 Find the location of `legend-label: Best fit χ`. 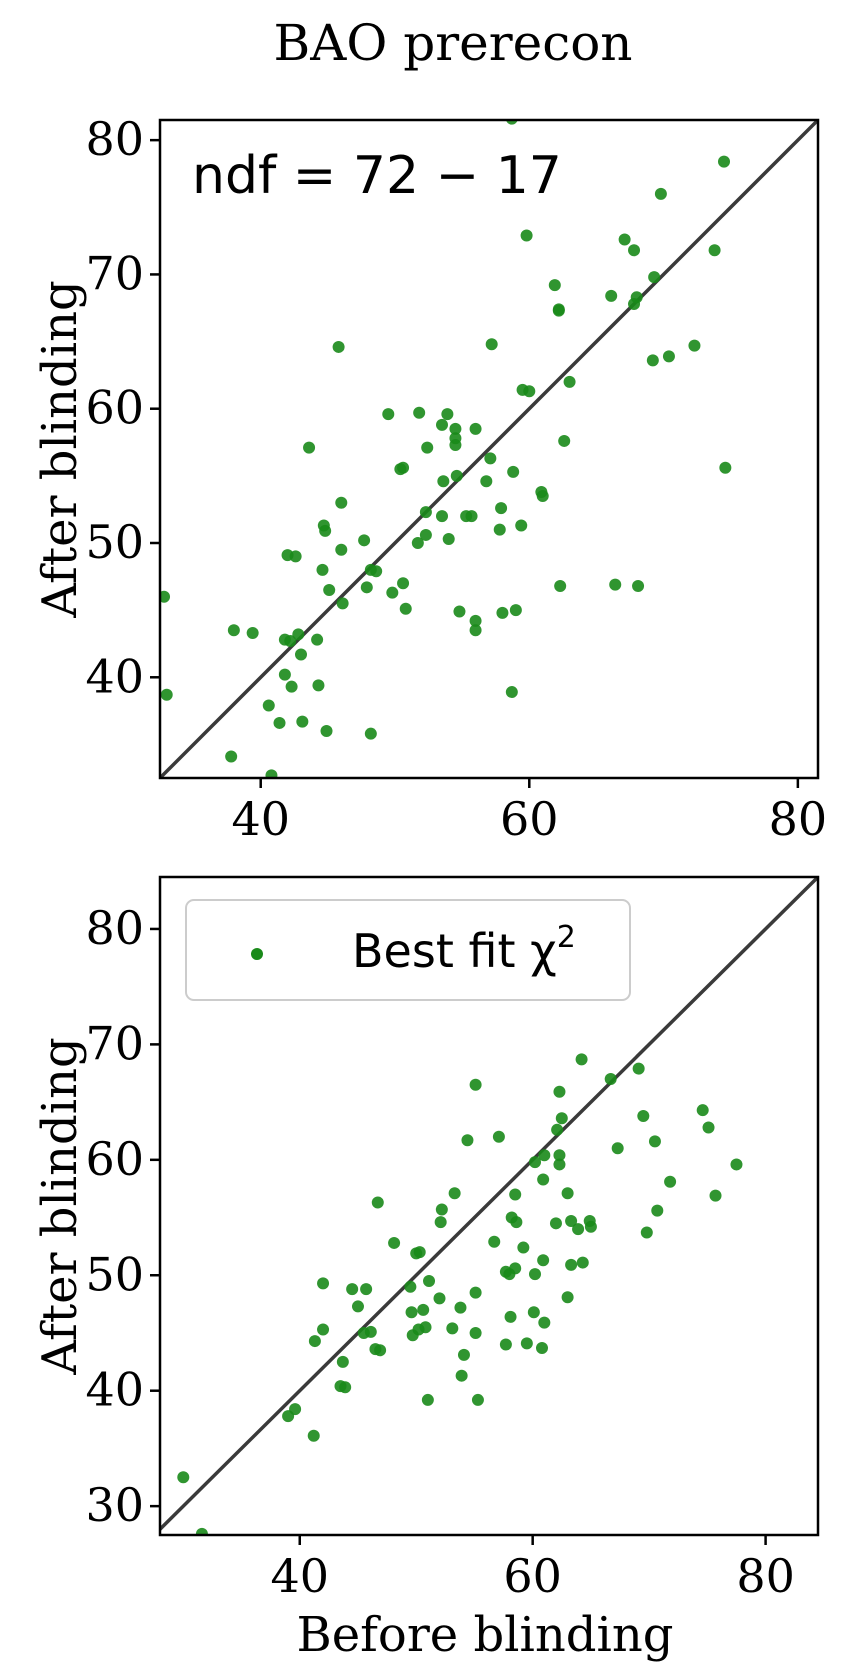

legend-label: Best fit χ is located at coordinates (454, 951).